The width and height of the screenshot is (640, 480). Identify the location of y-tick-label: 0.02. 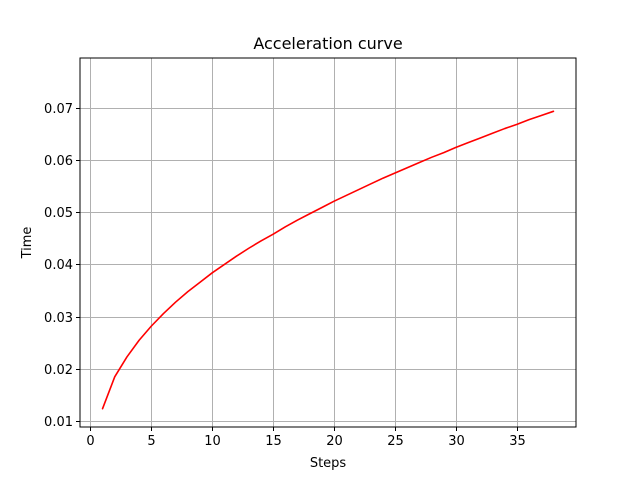
(58, 370).